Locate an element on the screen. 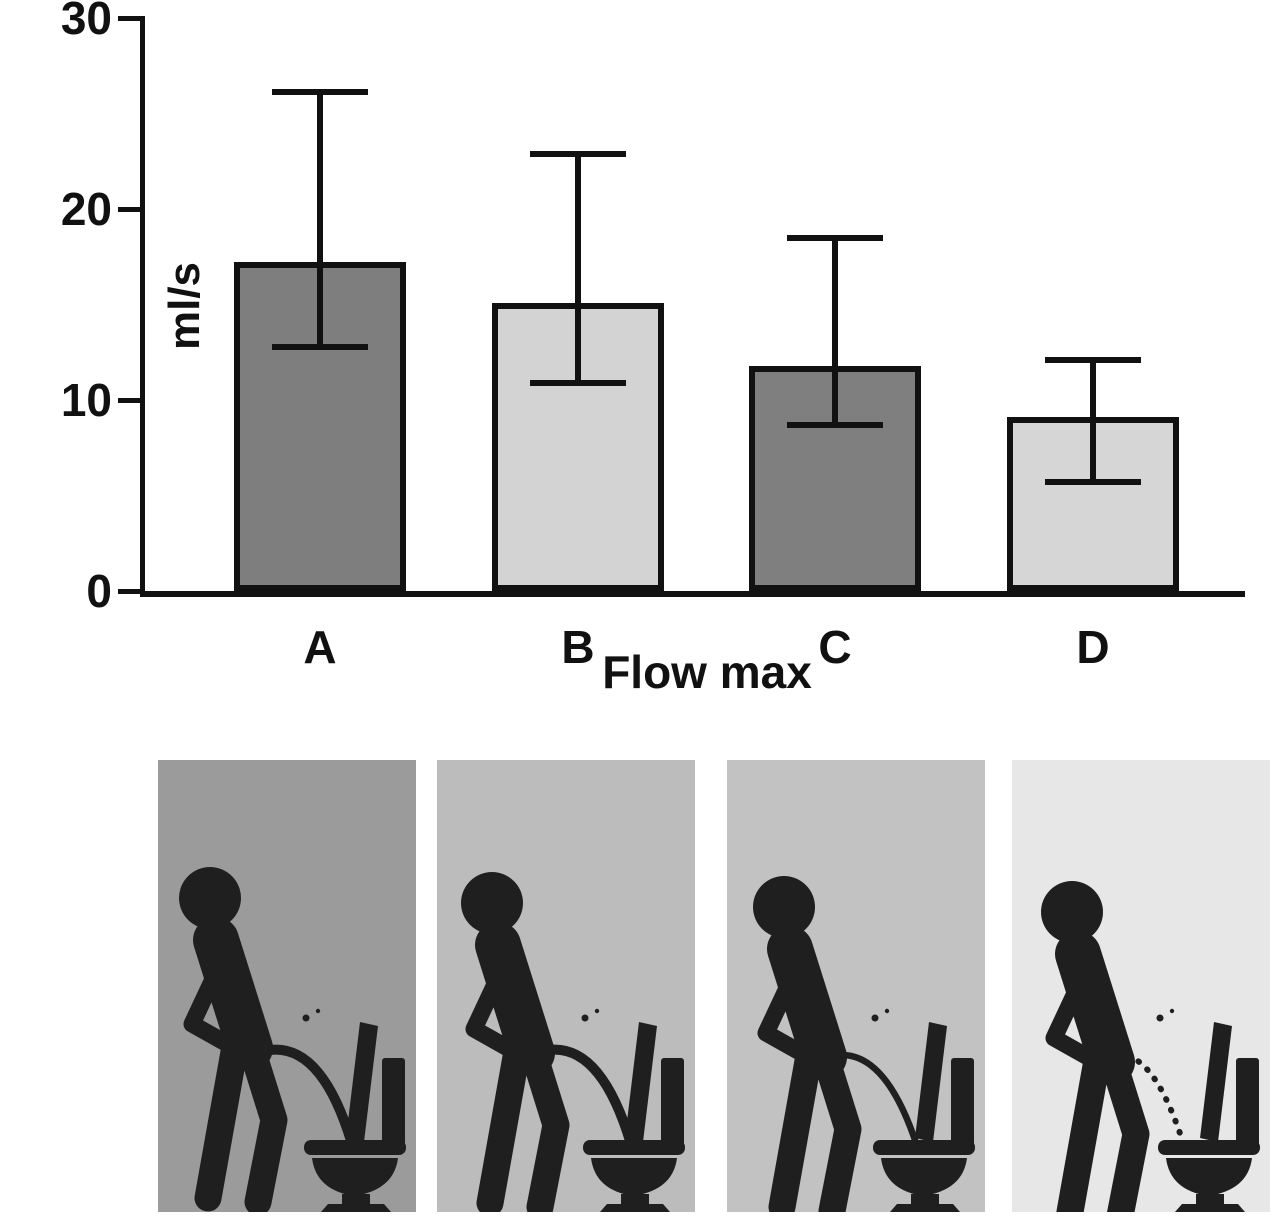 This screenshot has height=1220, width=1280. y-axis-title: ml/s is located at coordinates (184, 306).